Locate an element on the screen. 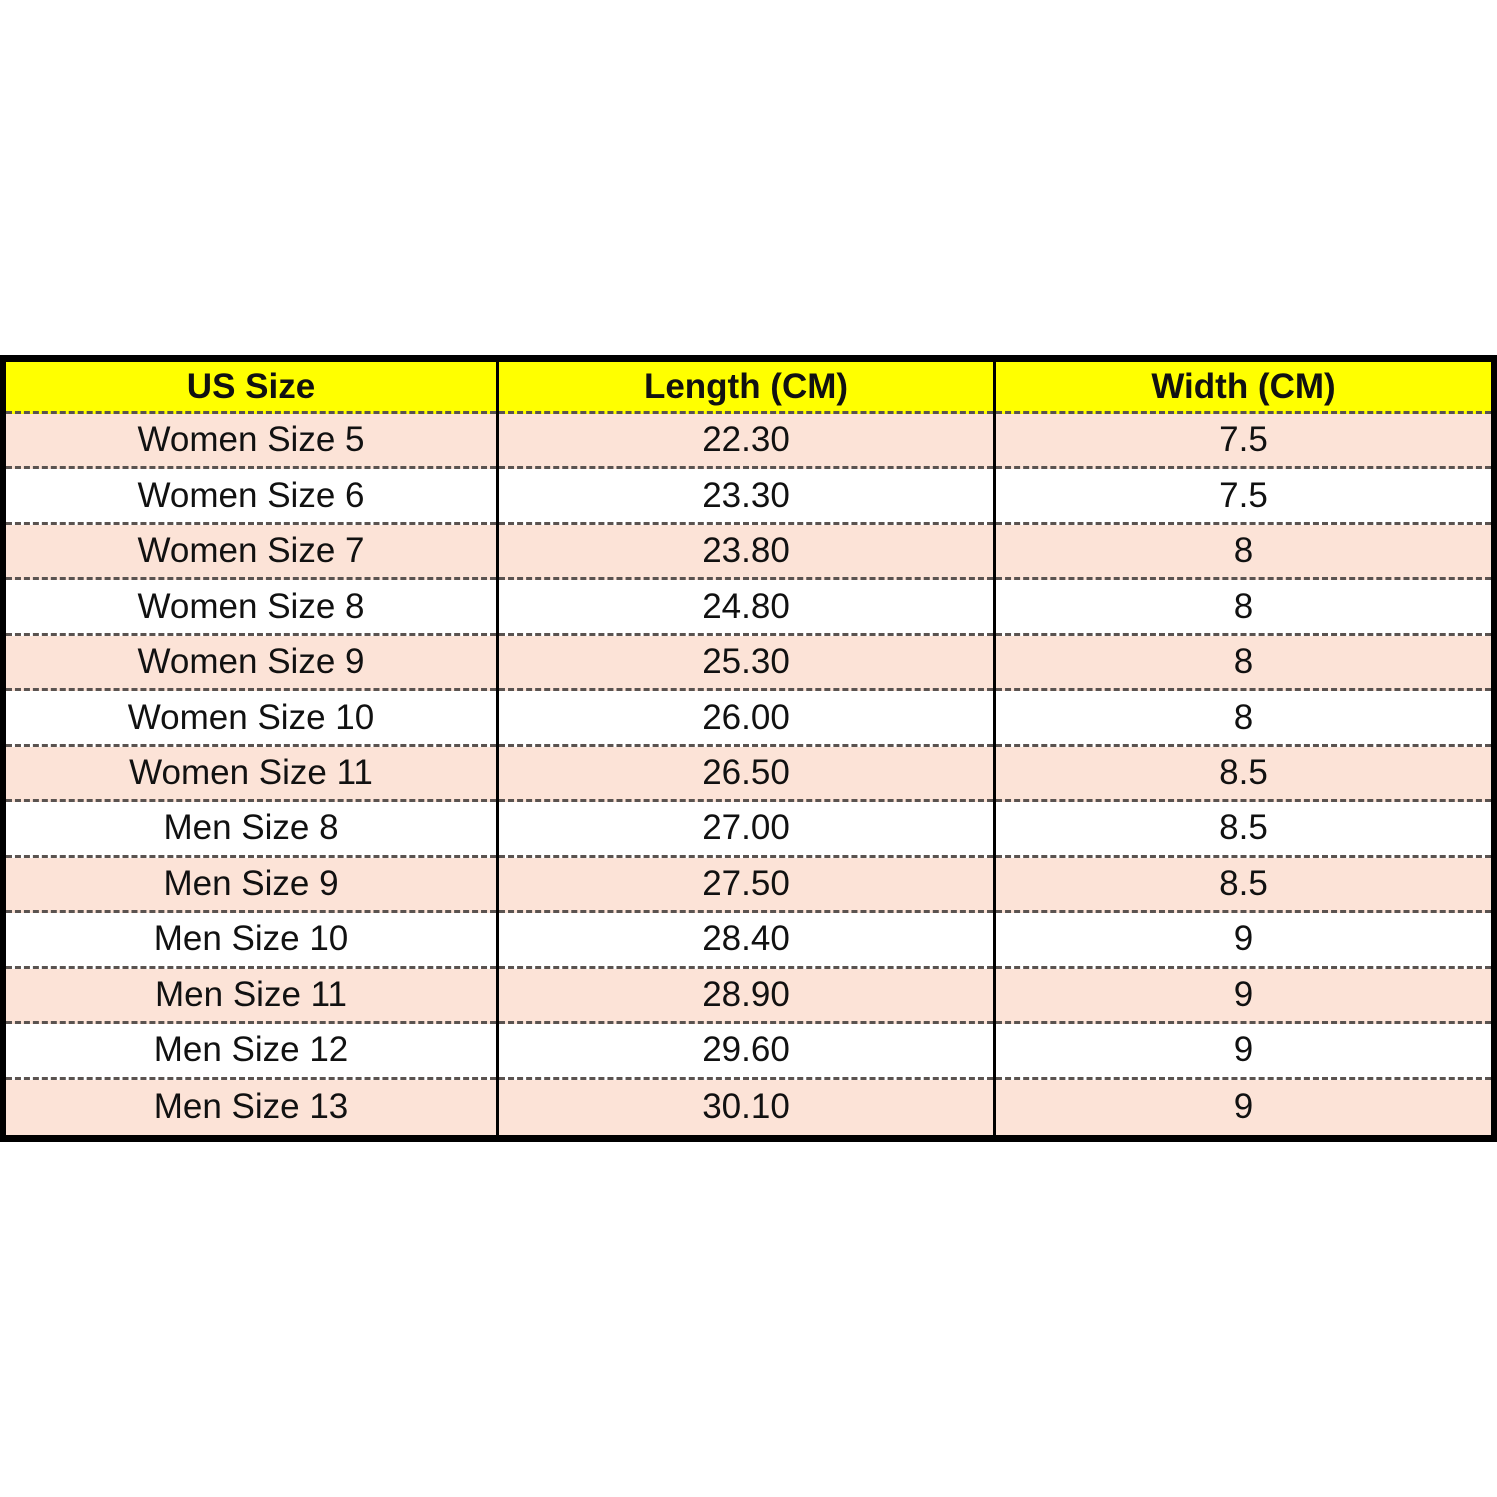 This screenshot has width=1497, height=1497. length-cell: 27.50 is located at coordinates (746, 885).